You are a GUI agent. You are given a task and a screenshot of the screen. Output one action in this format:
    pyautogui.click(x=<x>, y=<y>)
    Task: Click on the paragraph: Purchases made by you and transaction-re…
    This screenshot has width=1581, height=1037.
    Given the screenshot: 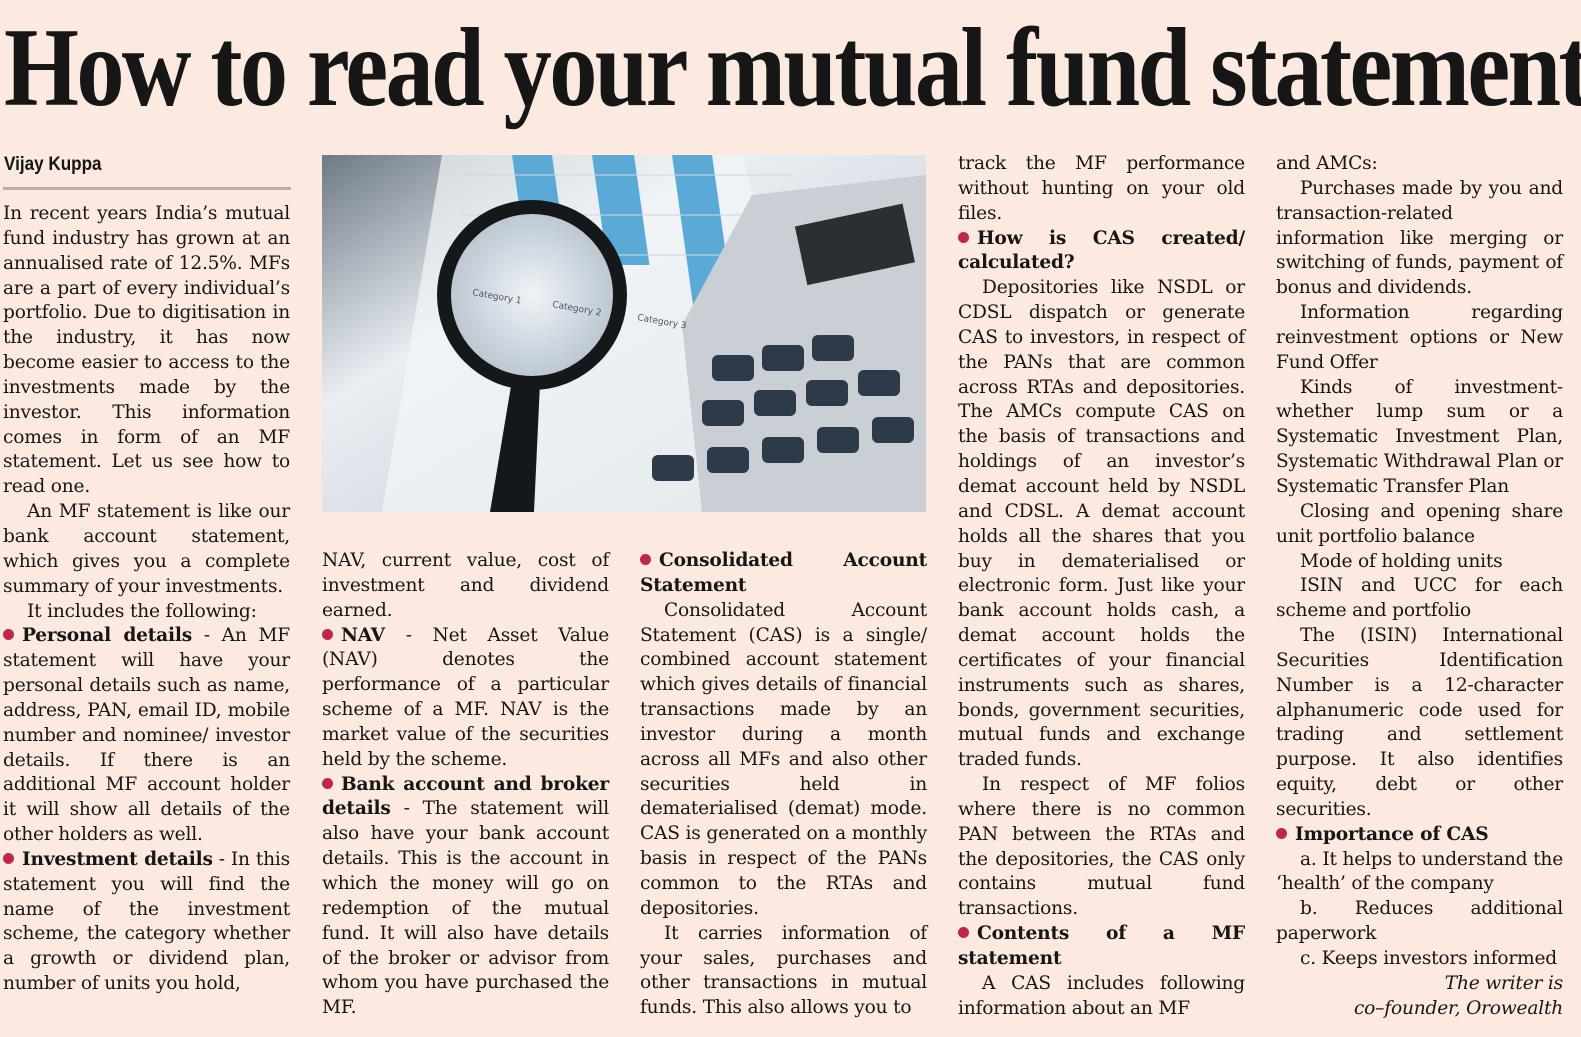 What is the action you would take?
    pyautogui.click(x=1419, y=238)
    